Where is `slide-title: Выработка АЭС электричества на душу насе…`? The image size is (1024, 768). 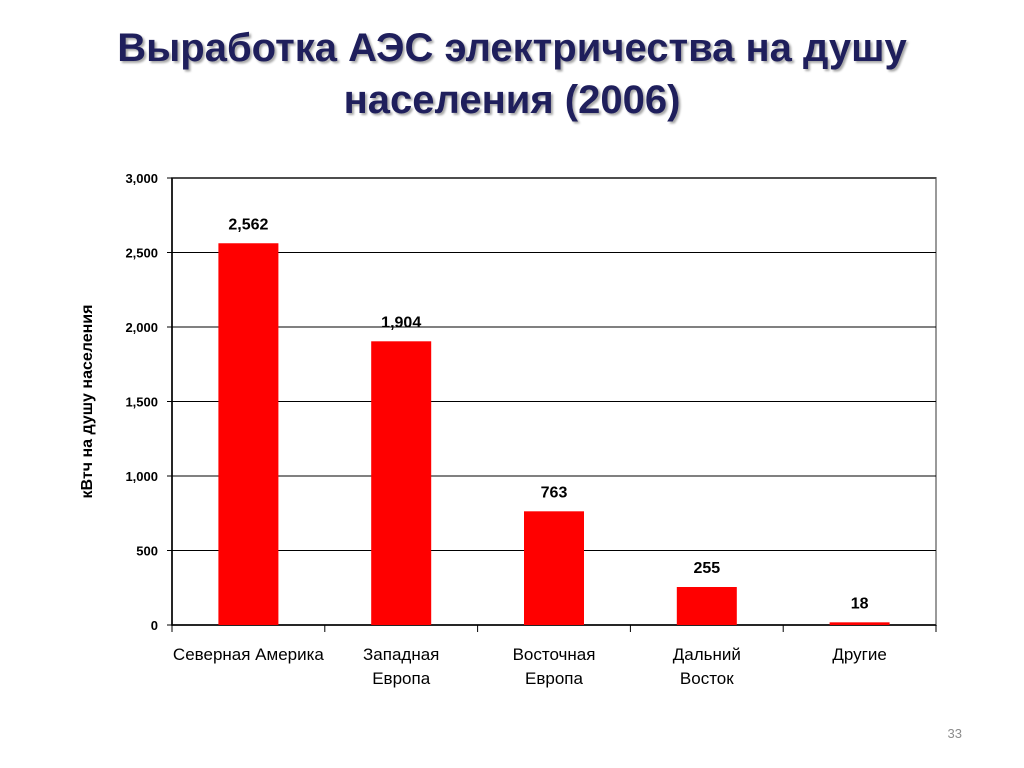
slide-title: Выработка АЭС электричества на душу насе… is located at coordinates (512, 74).